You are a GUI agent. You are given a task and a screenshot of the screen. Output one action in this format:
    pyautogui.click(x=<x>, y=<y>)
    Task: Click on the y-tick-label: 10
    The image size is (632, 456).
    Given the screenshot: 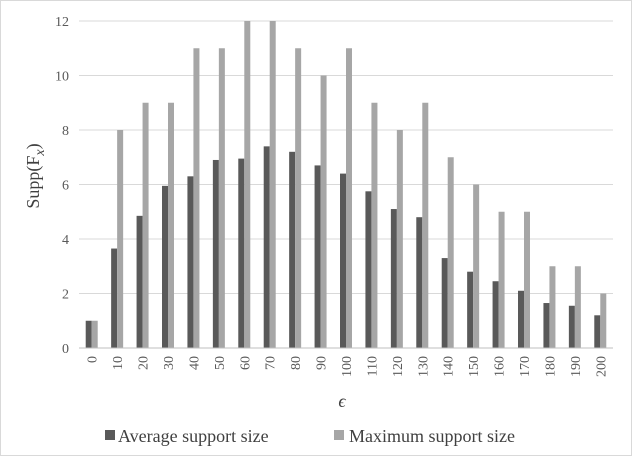 What is the action you would take?
    pyautogui.click(x=62, y=77)
    